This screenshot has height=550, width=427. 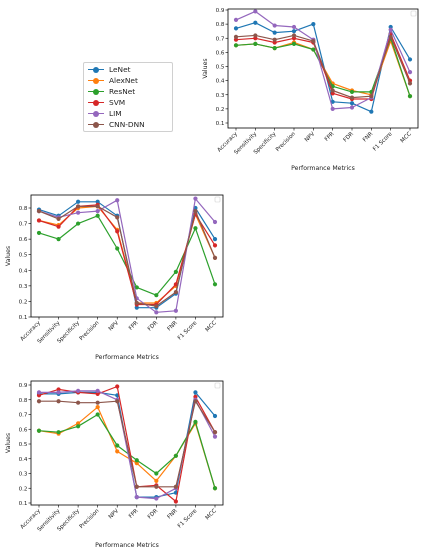 What do you see at coordinates (211, 514) in the screenshot?
I see `x-tick-label: MCC` at bounding box center [211, 514].